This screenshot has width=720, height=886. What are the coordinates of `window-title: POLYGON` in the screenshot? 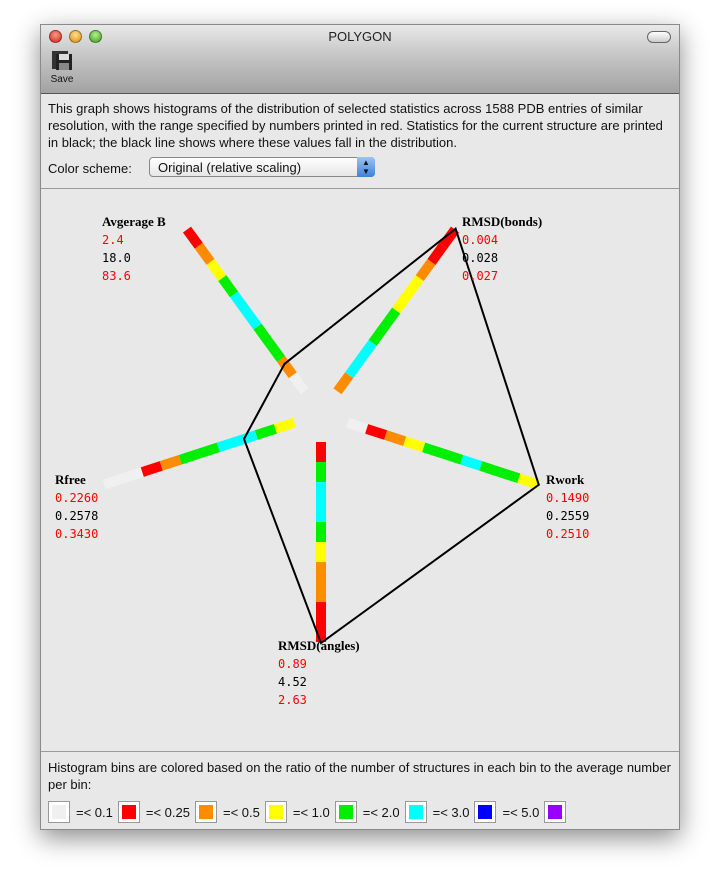 It's located at (360, 36).